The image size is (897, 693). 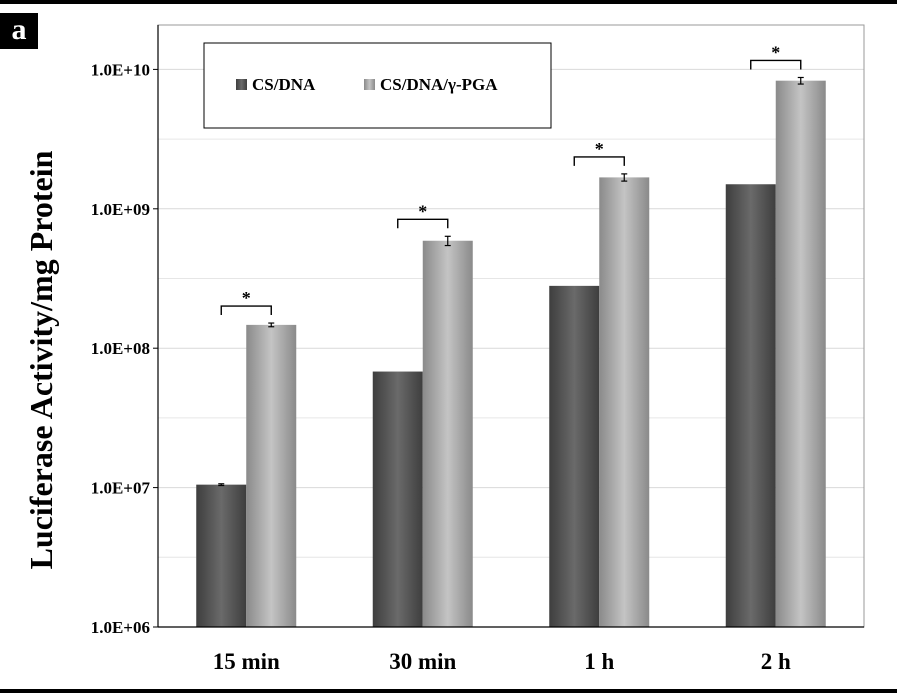 What do you see at coordinates (41, 359) in the screenshot?
I see `y-axis-label: Luciferase Activity/mg Protein` at bounding box center [41, 359].